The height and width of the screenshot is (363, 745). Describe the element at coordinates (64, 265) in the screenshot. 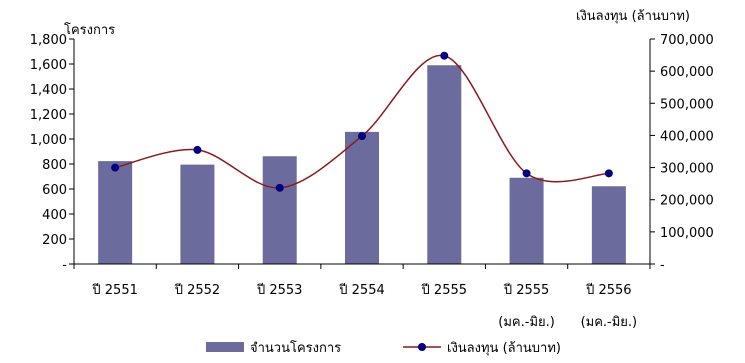

I see `left-tick-label: -` at that location.